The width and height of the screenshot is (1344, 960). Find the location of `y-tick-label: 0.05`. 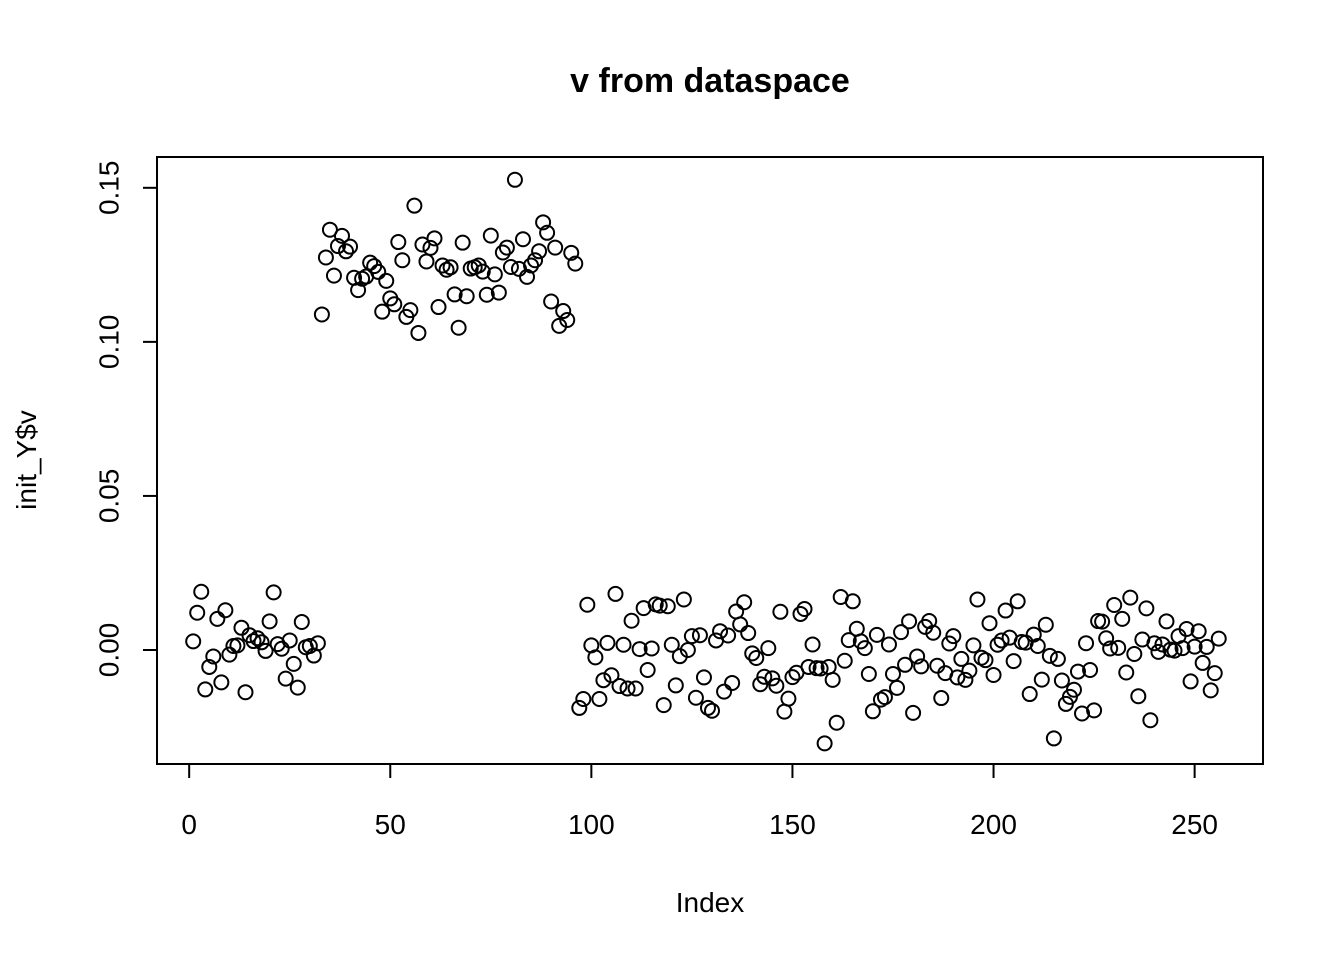

y-tick-label: 0.05 is located at coordinates (108, 496).